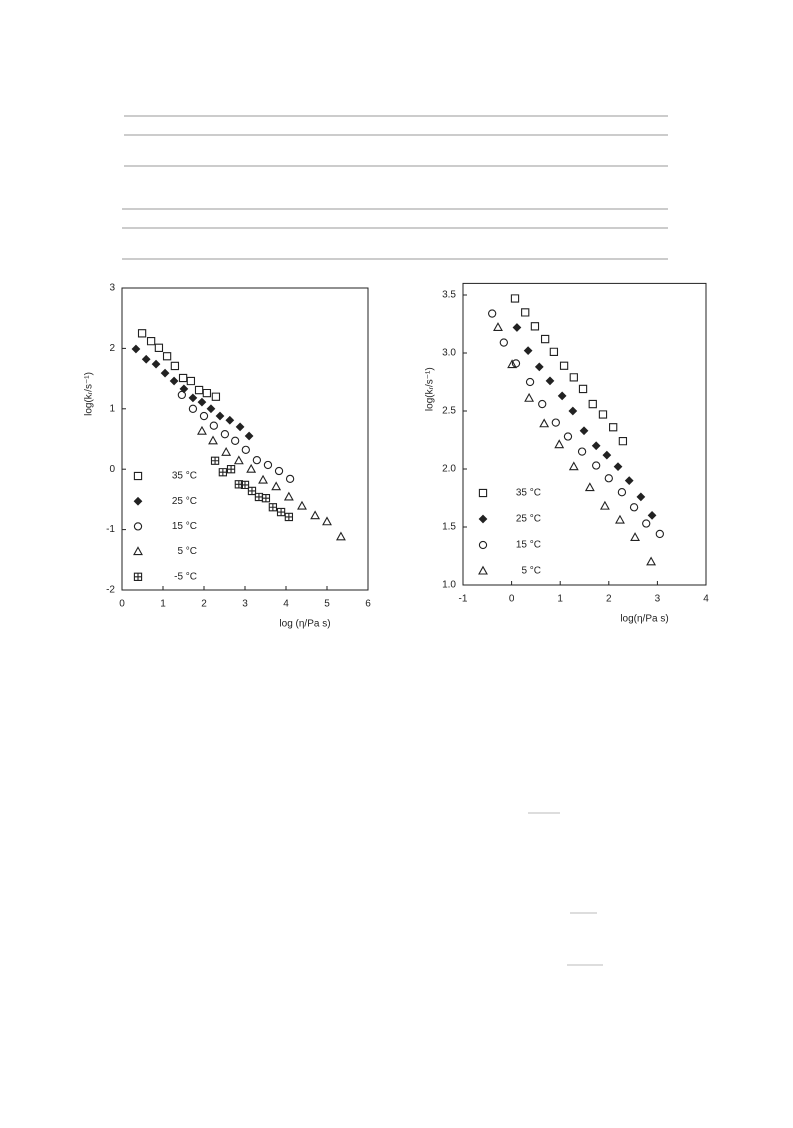 The width and height of the screenshot is (793, 1128). I want to click on legend-label: 25 °C, so click(528, 519).